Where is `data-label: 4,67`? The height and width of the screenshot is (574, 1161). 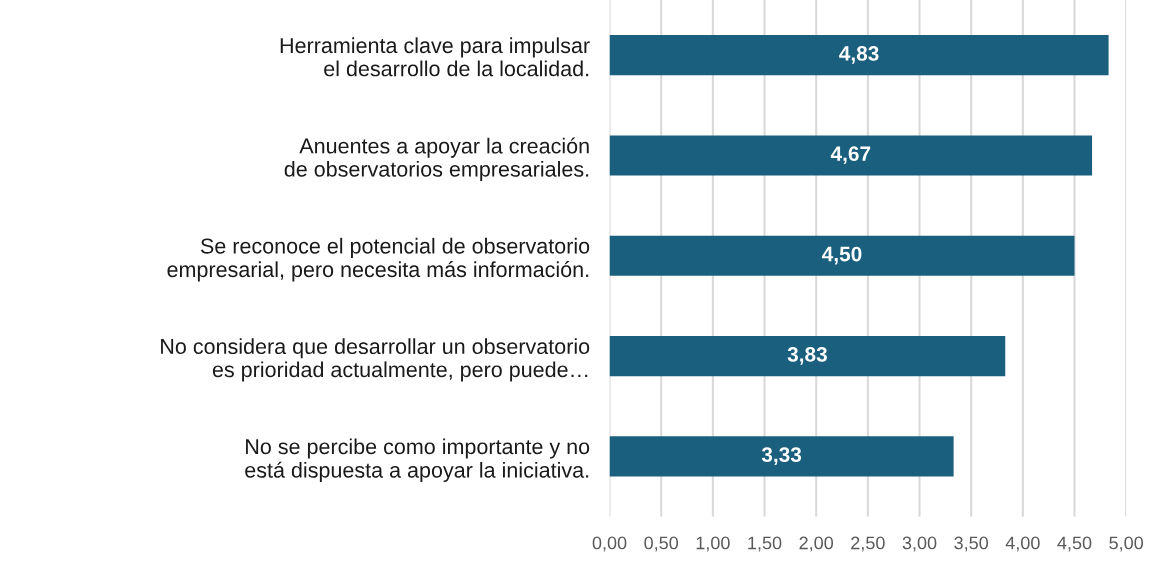 data-label: 4,67 is located at coordinates (850, 155).